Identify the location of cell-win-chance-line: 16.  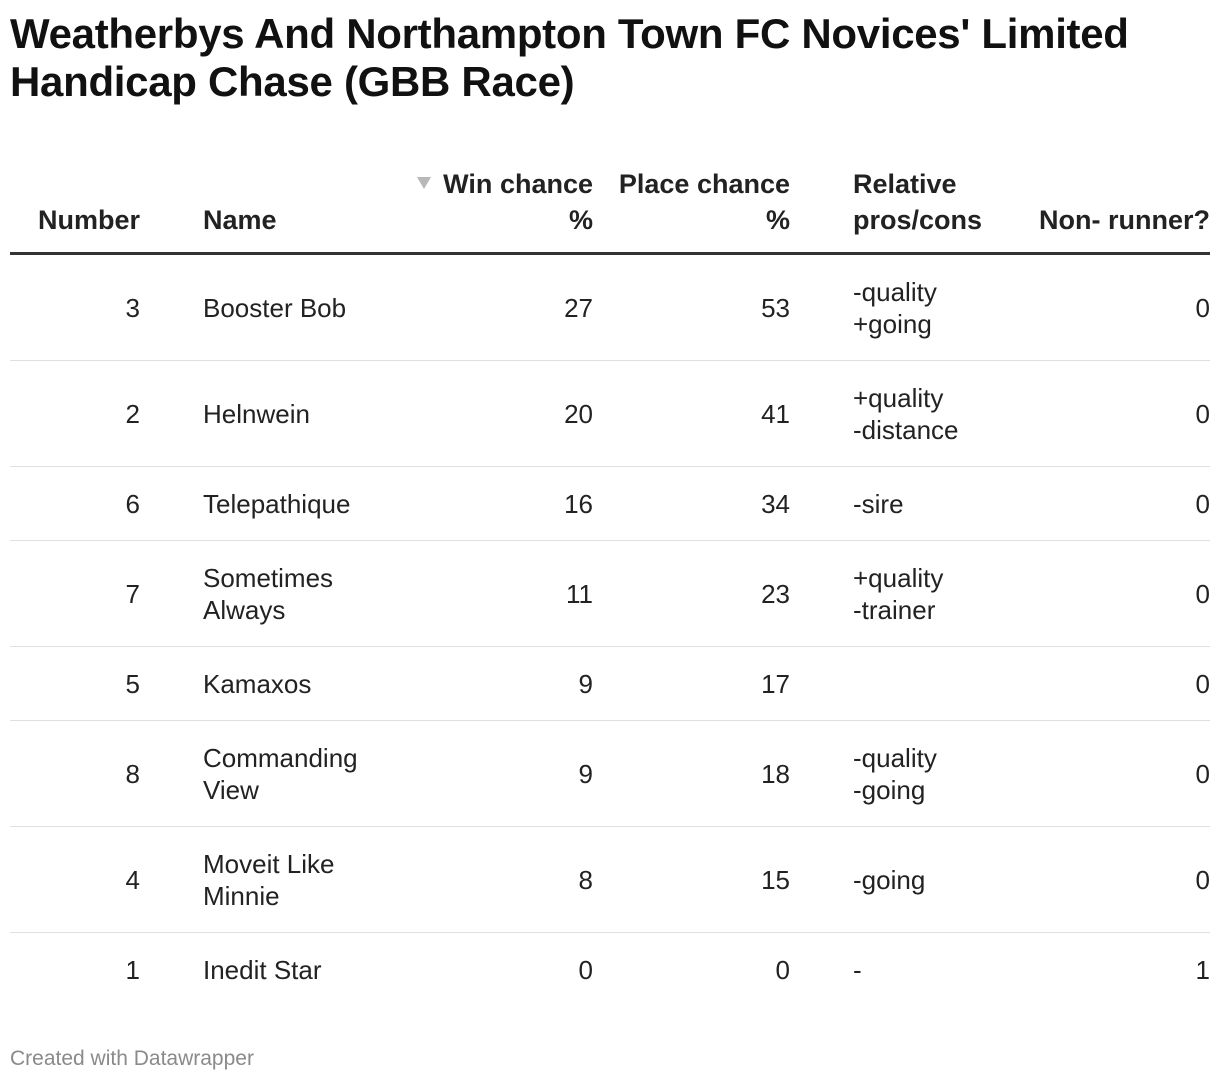
(578, 503).